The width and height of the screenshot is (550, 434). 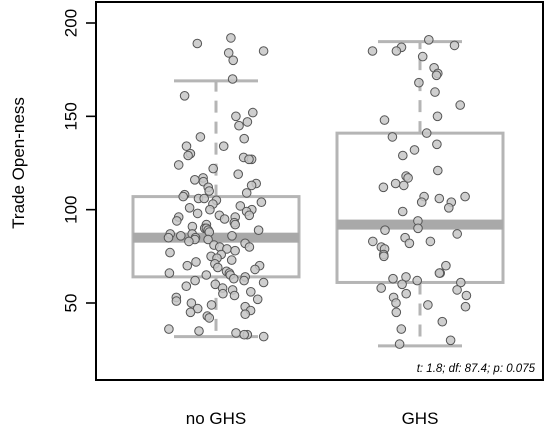 I want to click on y-tick-label-0: 50, so click(x=71, y=303).